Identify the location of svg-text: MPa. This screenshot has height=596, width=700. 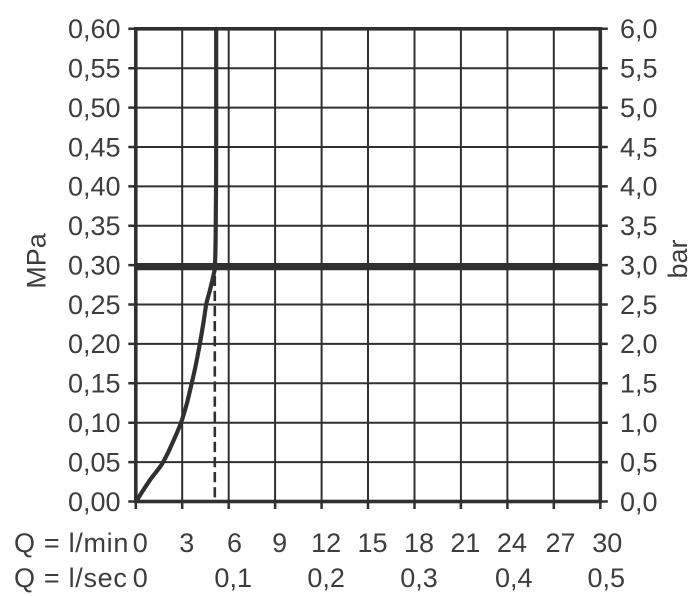
(36, 260).